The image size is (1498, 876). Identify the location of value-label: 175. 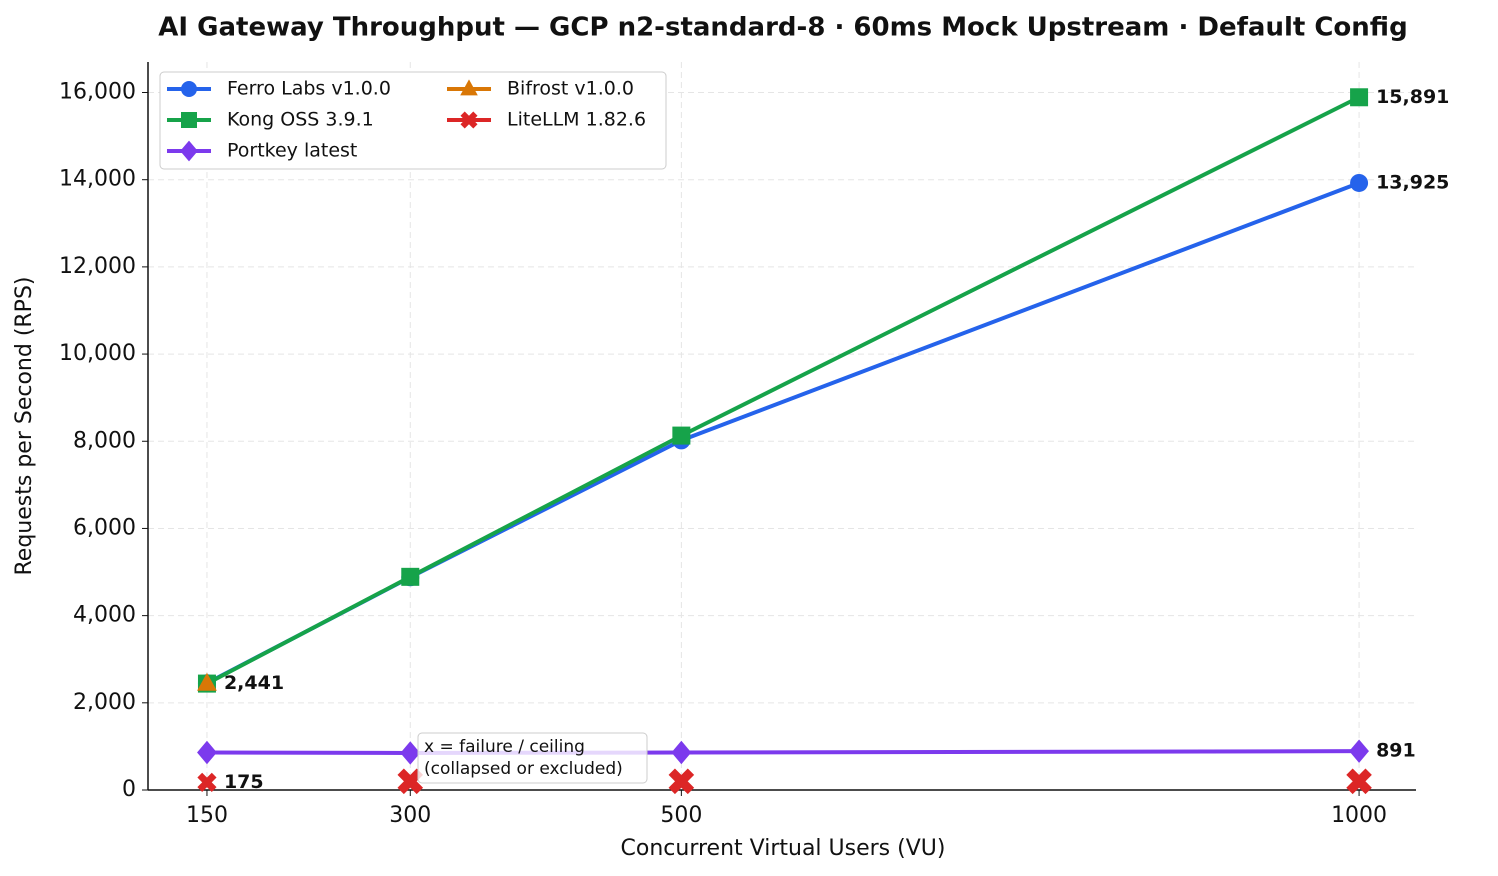
(244, 782).